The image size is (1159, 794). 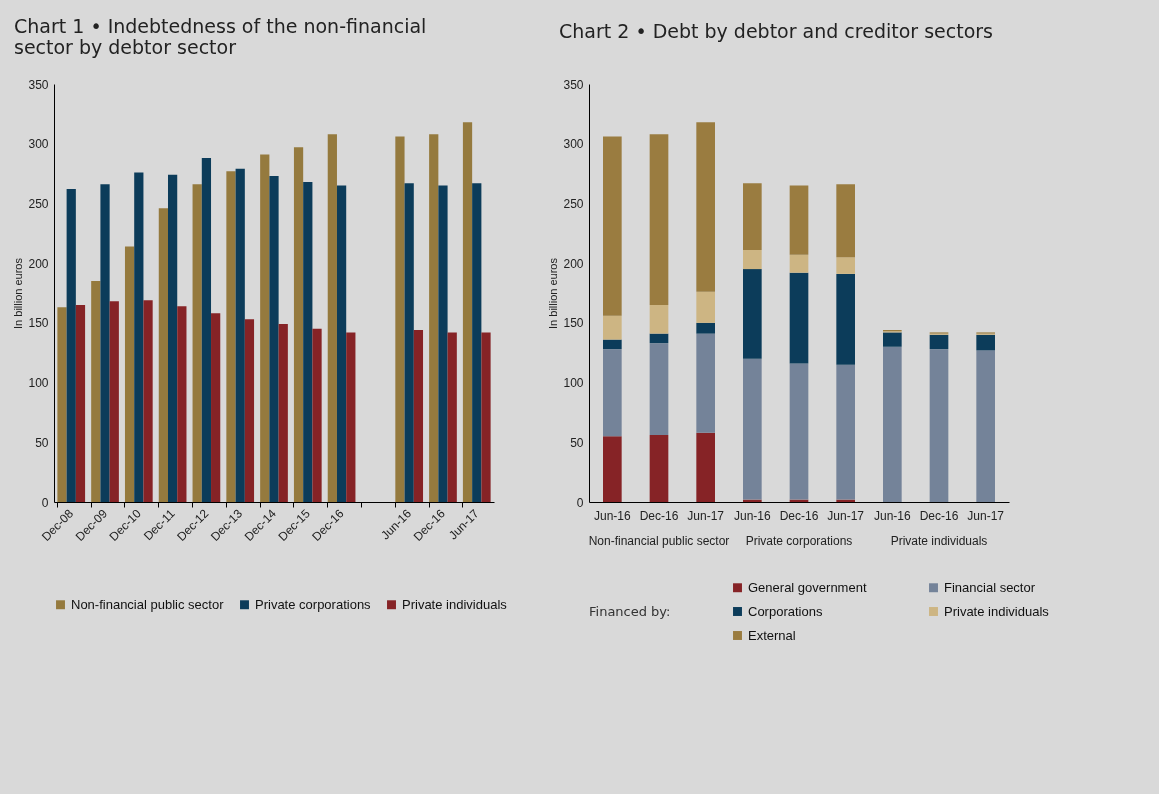 I want to click on chart-title: Chart 2 • Debt by debtor and creditor sectors, so click(x=776, y=31).